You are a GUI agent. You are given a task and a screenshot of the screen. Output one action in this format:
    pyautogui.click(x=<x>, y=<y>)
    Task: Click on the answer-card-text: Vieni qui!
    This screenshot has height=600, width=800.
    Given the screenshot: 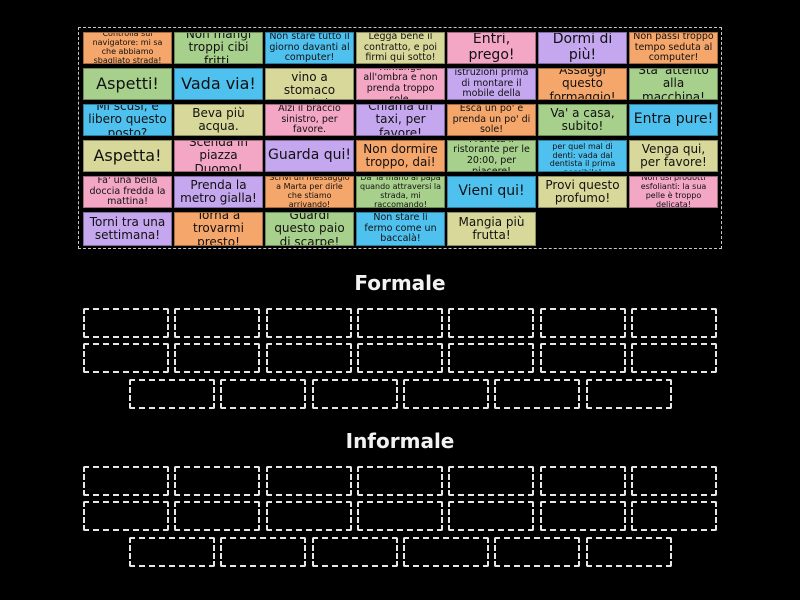 What is the action you would take?
    pyautogui.click(x=491, y=191)
    